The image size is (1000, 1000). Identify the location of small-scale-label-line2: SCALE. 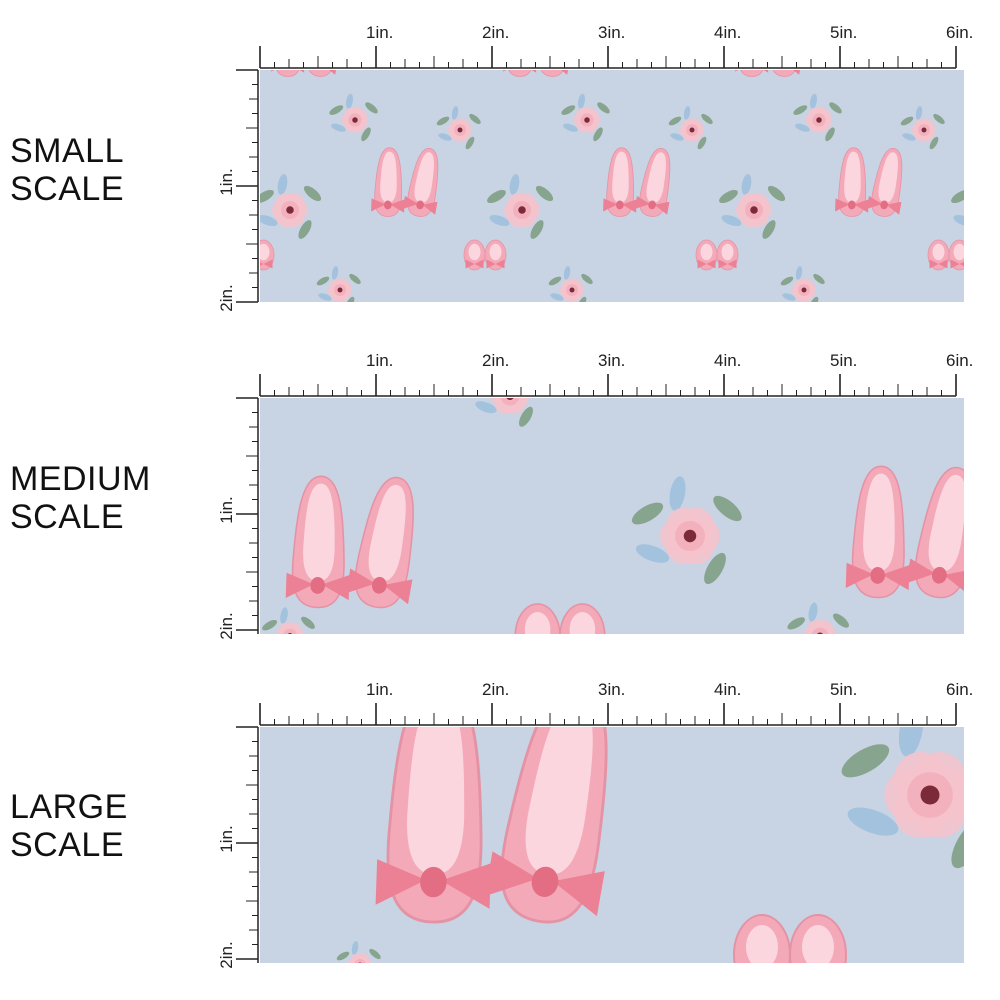
(67, 189).